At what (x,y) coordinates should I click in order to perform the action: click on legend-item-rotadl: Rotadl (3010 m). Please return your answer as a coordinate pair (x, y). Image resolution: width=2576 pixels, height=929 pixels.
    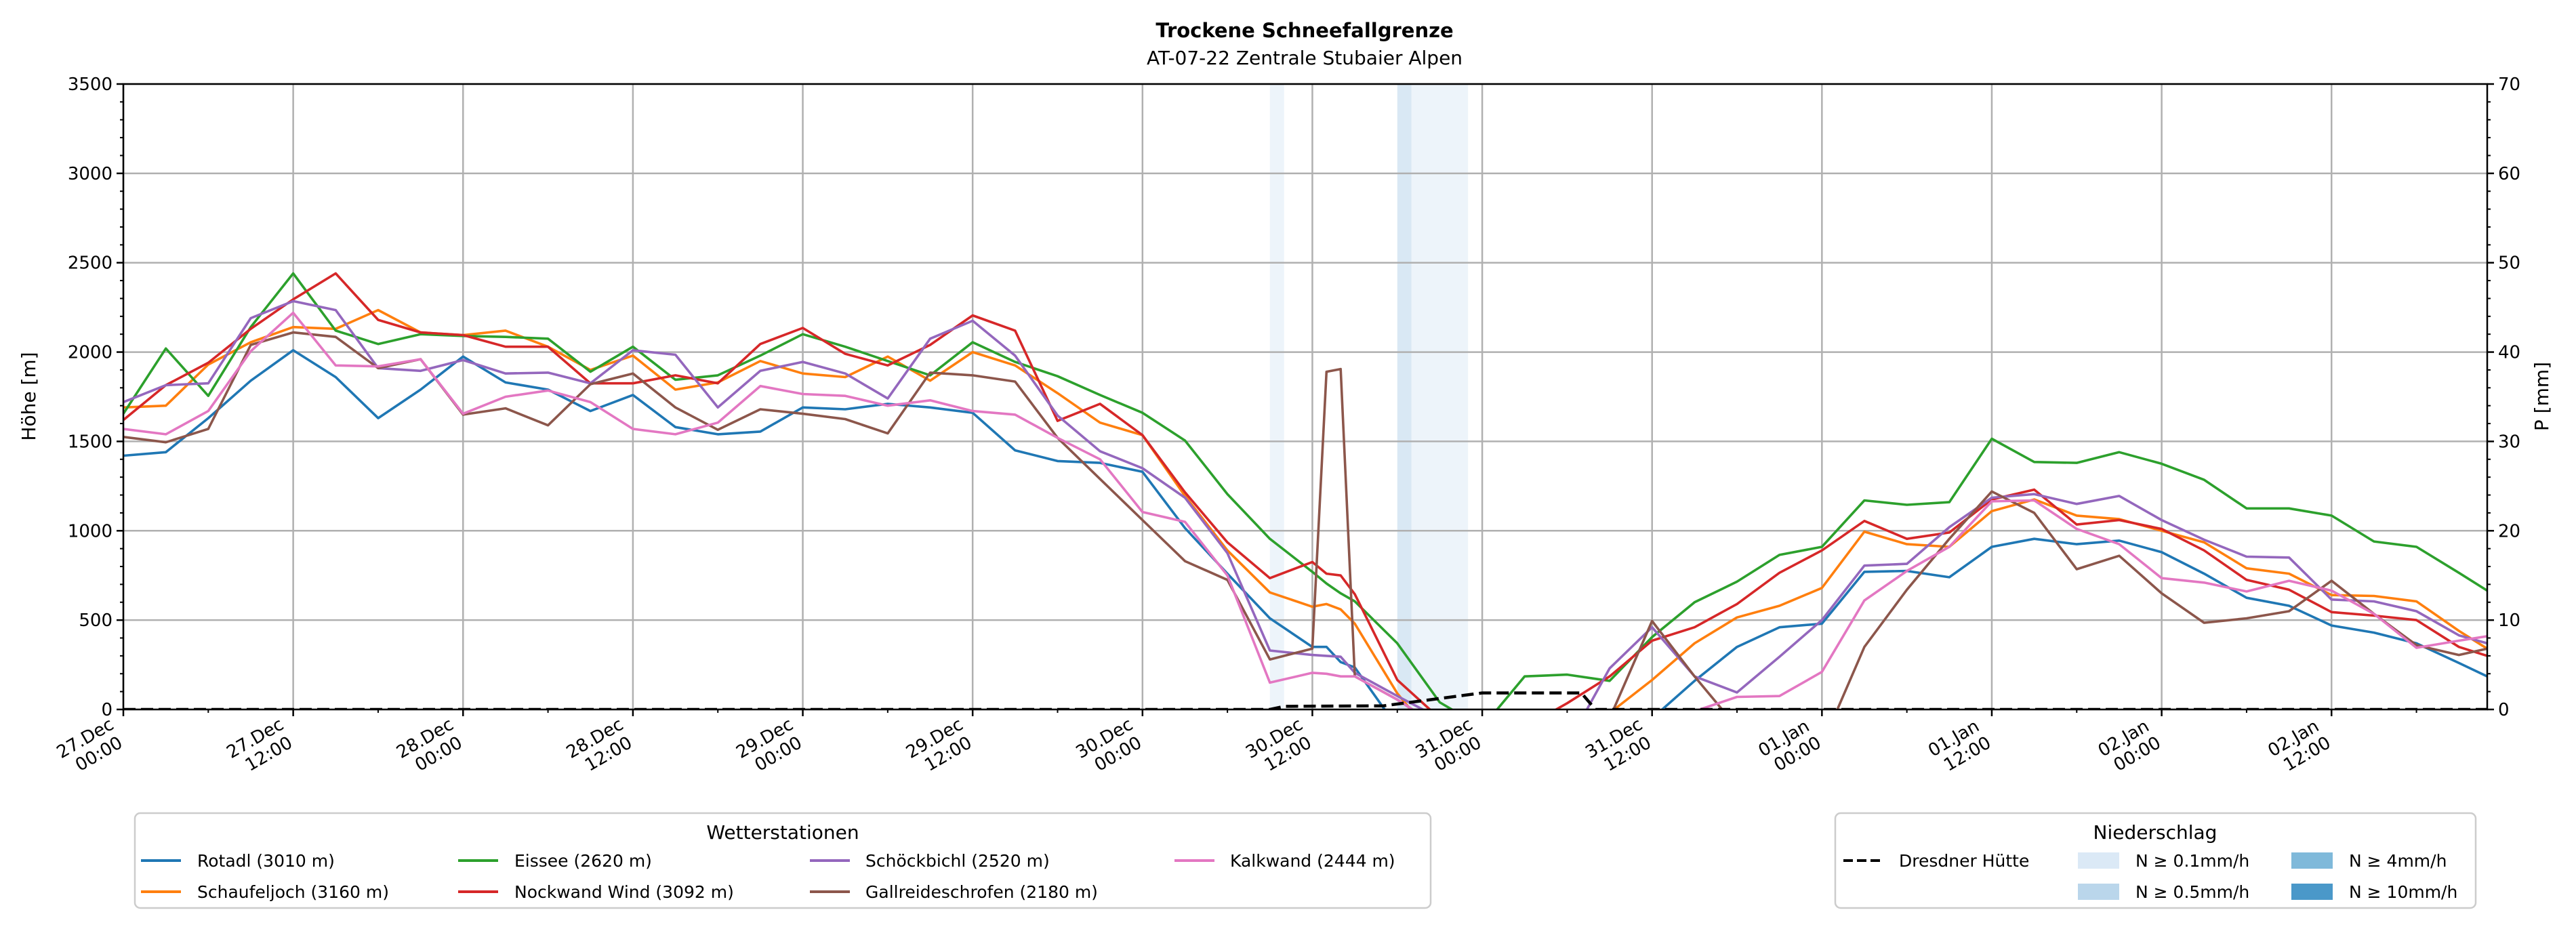
    Looking at the image, I should click on (238, 861).